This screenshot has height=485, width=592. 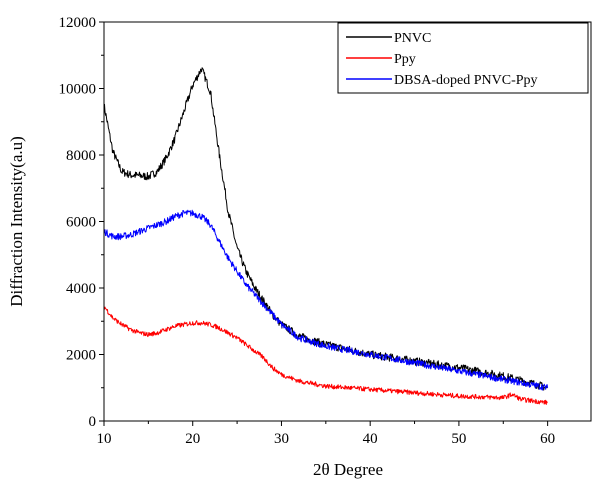 What do you see at coordinates (405, 59) in the screenshot?
I see `legend-label-ppy: Ppy` at bounding box center [405, 59].